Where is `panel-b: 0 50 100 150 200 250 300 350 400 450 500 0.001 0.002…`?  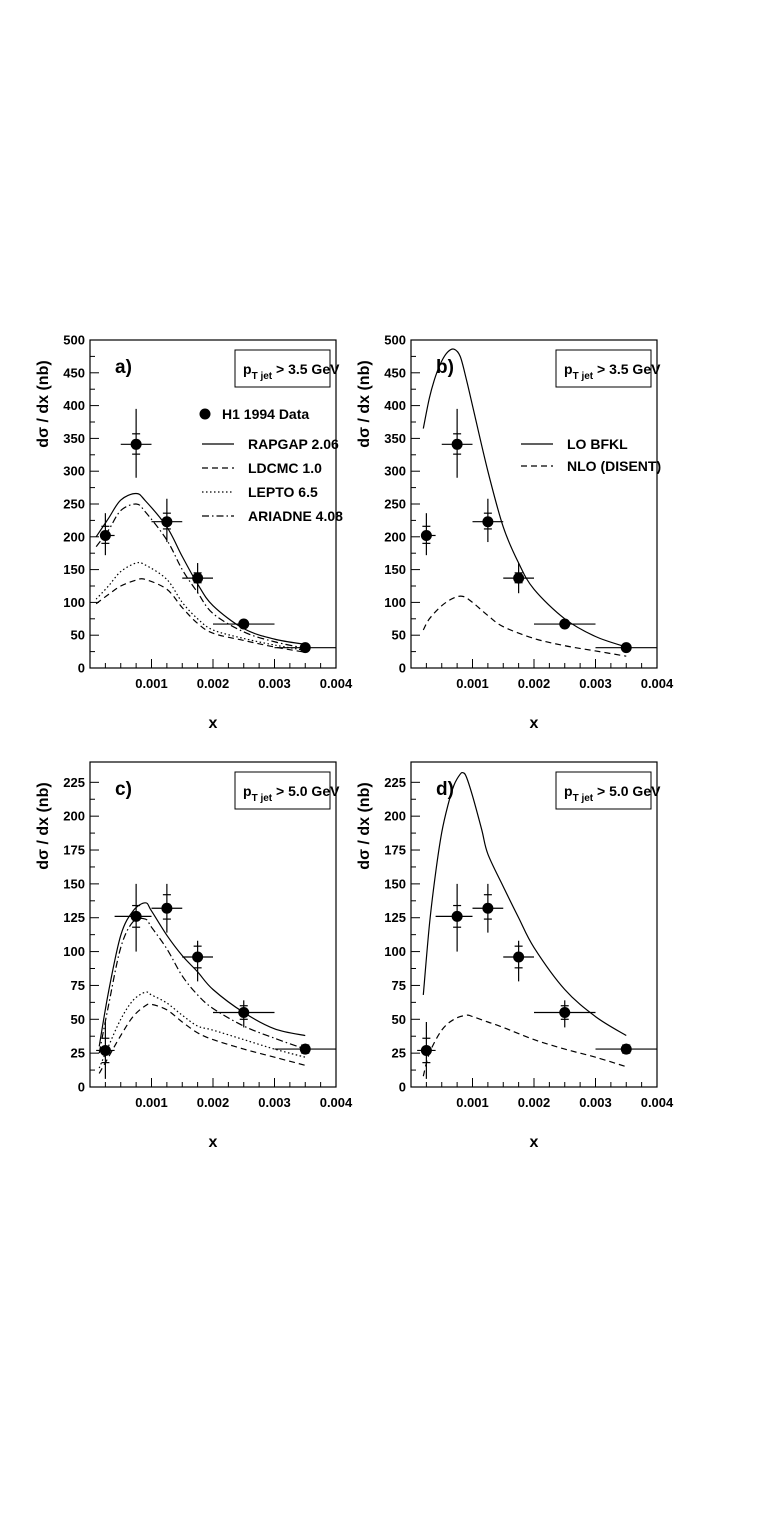 panel-b: 0 50 100 150 200 250 300 350 400 450 500 0.001 0.002… is located at coordinates (515, 533).